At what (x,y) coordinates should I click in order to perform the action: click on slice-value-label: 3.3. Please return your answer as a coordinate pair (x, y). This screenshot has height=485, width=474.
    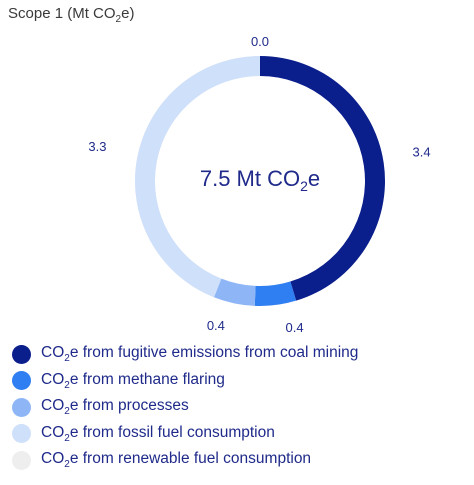
    Looking at the image, I should click on (97, 146).